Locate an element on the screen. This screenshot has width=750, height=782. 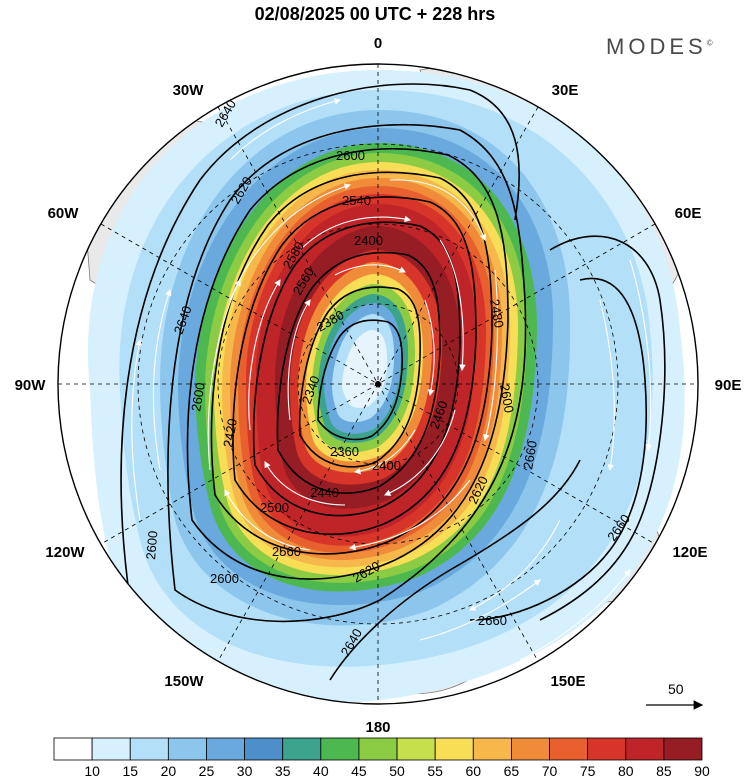
lon-label-30w: 30W is located at coordinates (189, 90).